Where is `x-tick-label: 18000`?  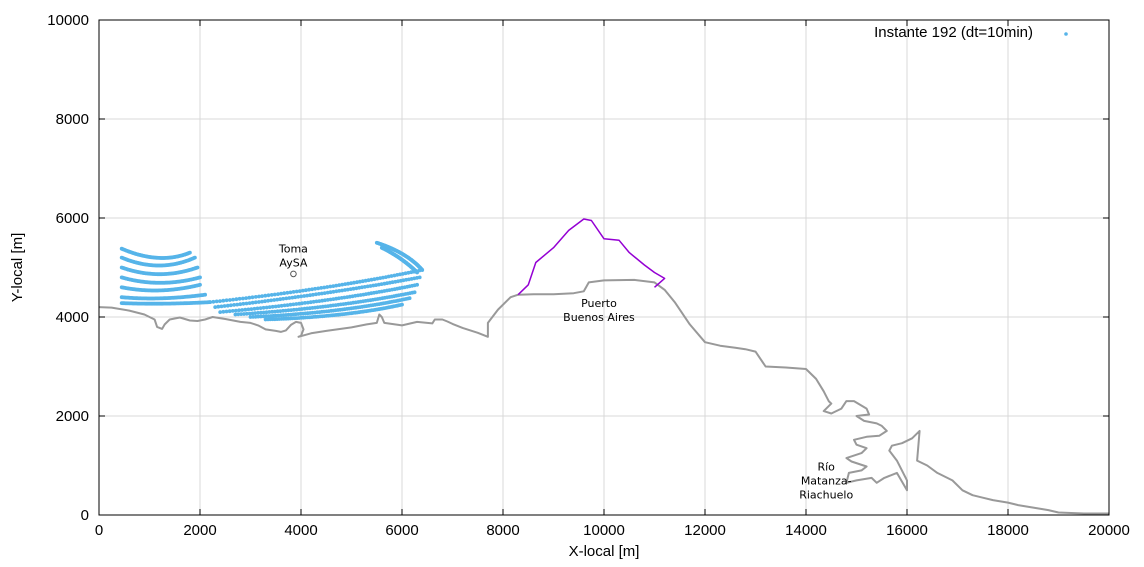 x-tick-label: 18000 is located at coordinates (1008, 530).